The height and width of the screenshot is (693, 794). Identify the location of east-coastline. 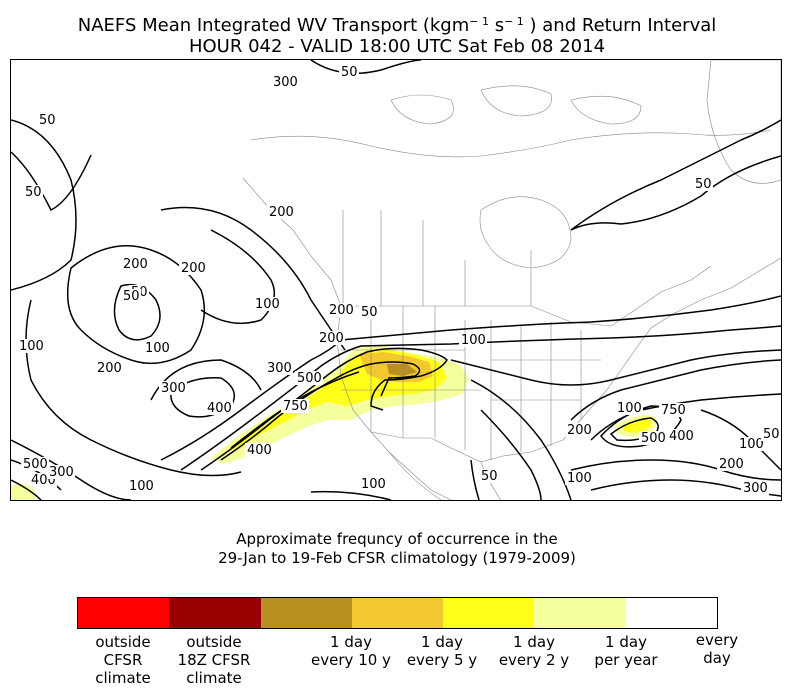
(641, 357).